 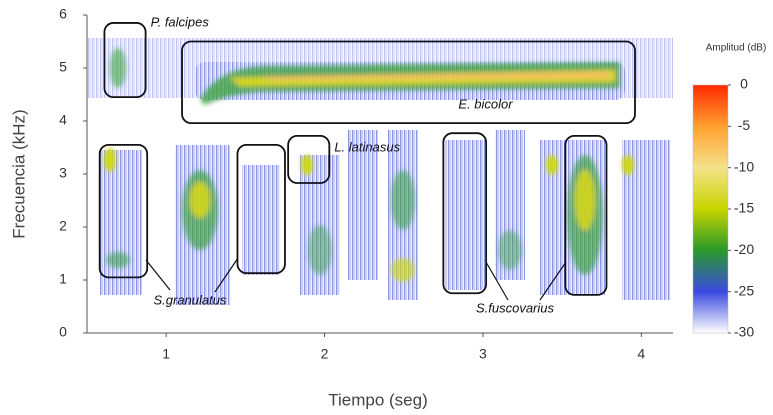 What do you see at coordinates (744, 84) in the screenshot?
I see `colorbar-tick-label: 0` at bounding box center [744, 84].